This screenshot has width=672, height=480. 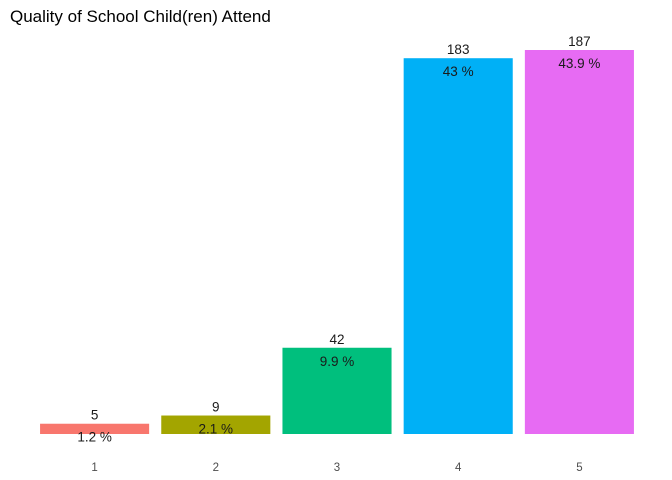 I want to click on percent-label-2: 2.1 %, so click(x=216, y=429).